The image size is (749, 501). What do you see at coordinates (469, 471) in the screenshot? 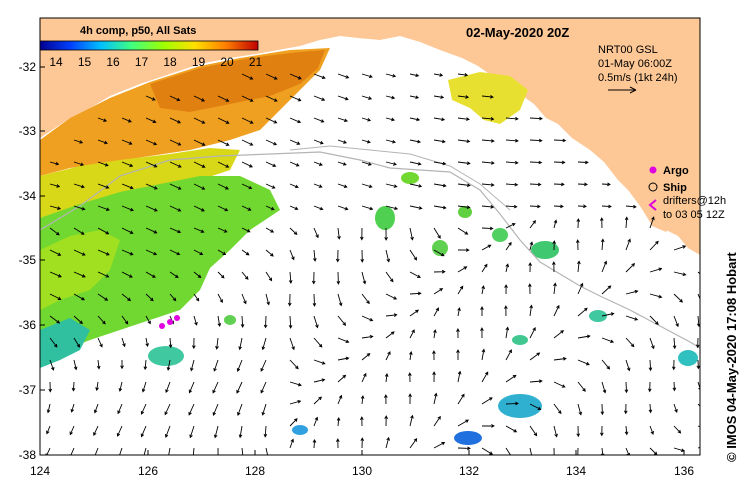
I see `x-tick-label: 132` at bounding box center [469, 471].